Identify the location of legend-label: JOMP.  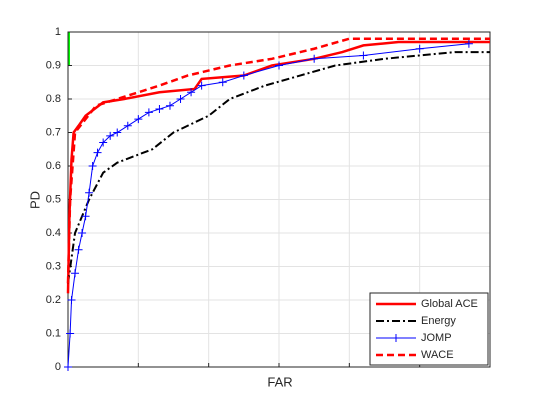
(436, 338).